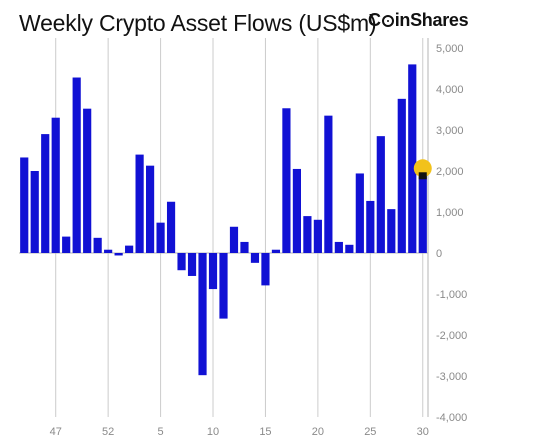 Image resolution: width=551 pixels, height=439 pixels. Describe the element at coordinates (374, 20) in the screenshot. I see `logo-text-pre: C` at that location.